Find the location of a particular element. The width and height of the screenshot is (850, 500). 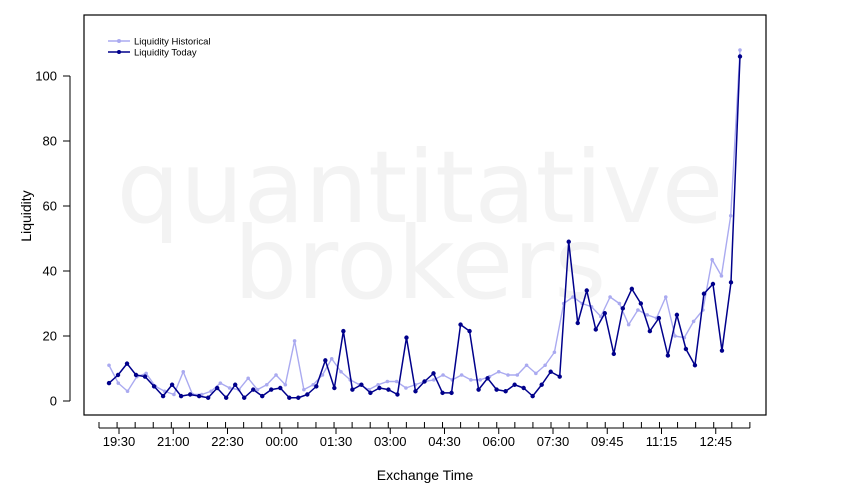

x-tick-label: 22:30 is located at coordinates (227, 441).